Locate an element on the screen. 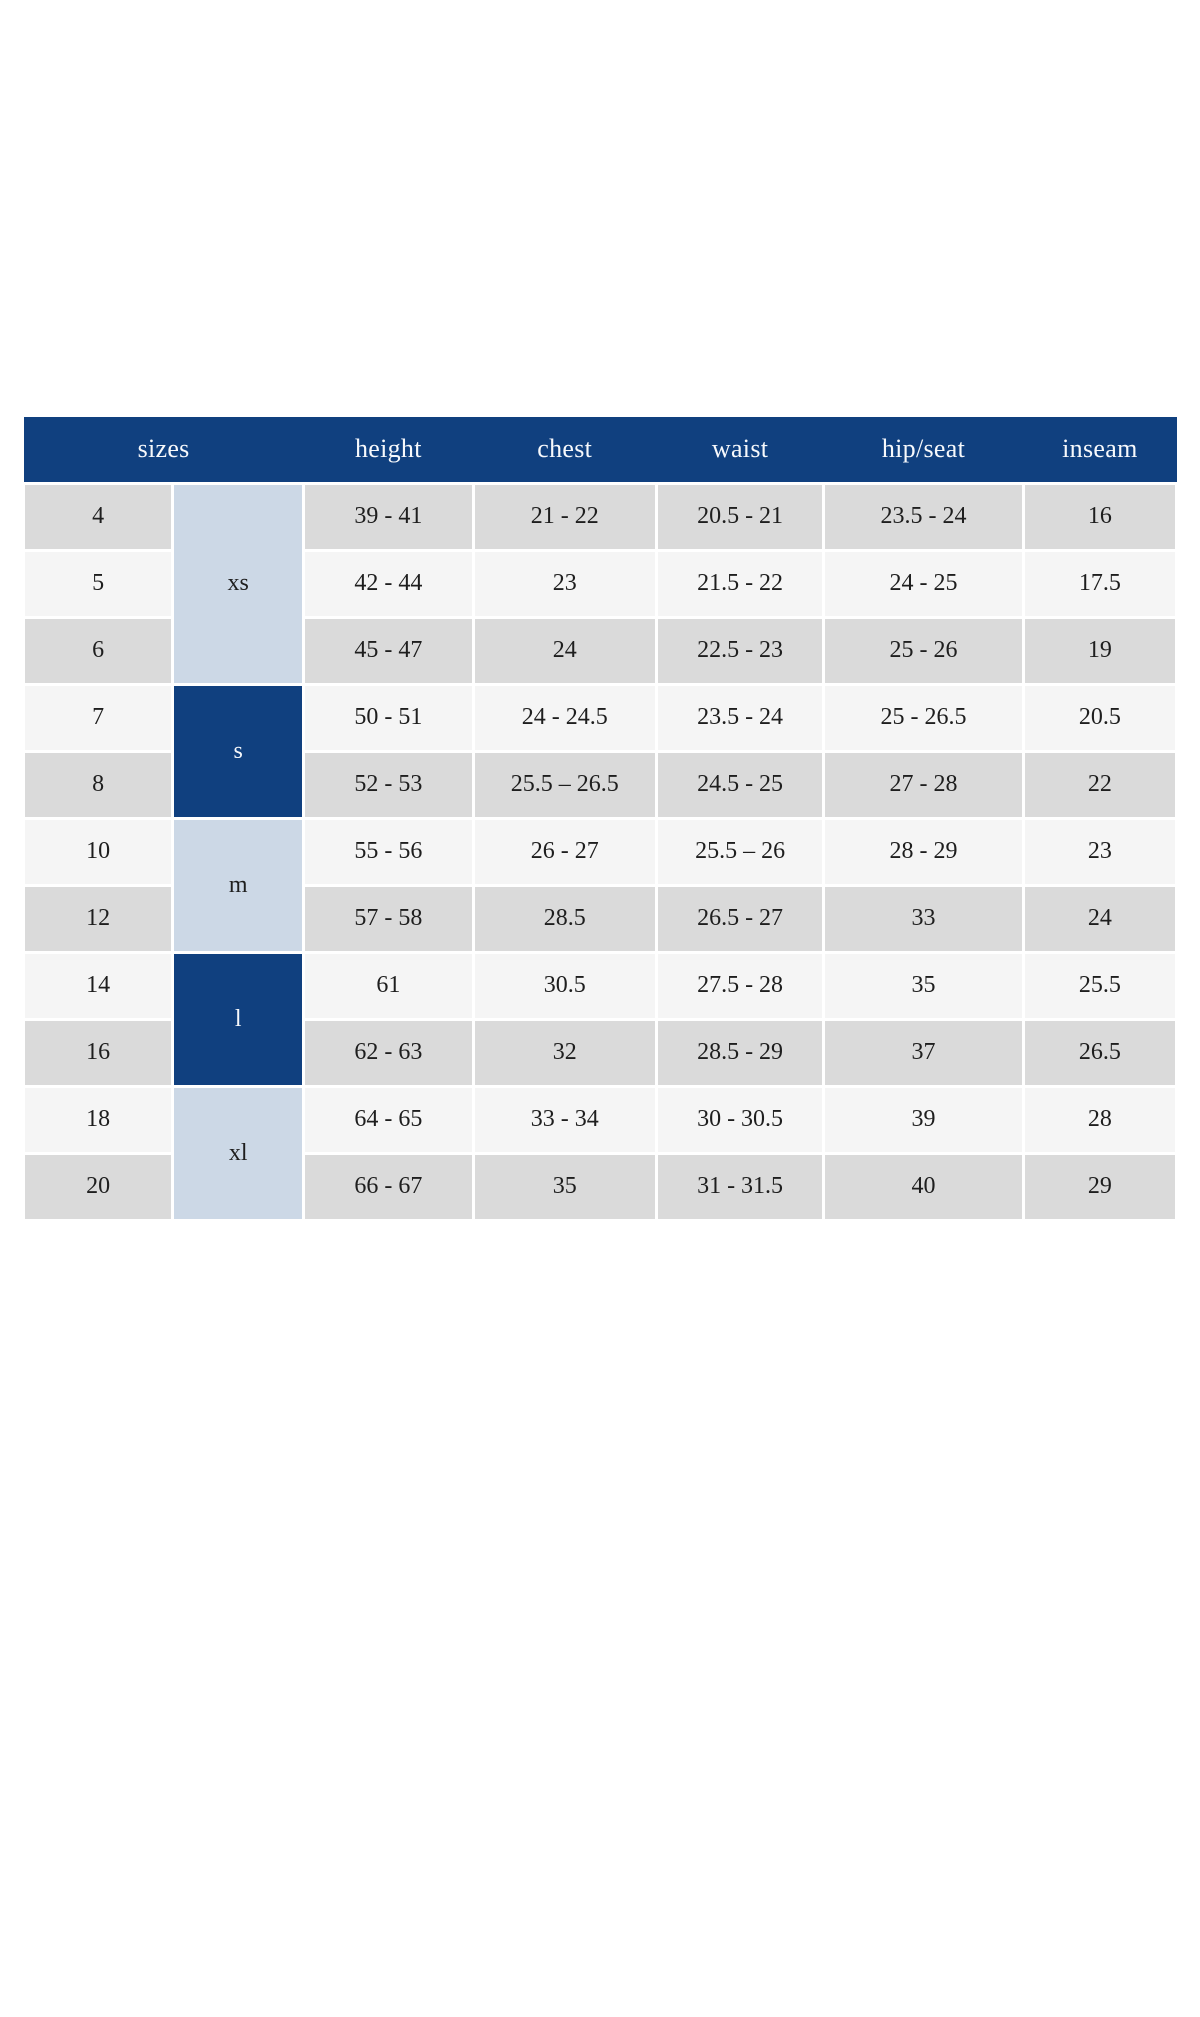 This screenshot has height=2017, width=1200. height-cell: 50 - 51 is located at coordinates (388, 717).